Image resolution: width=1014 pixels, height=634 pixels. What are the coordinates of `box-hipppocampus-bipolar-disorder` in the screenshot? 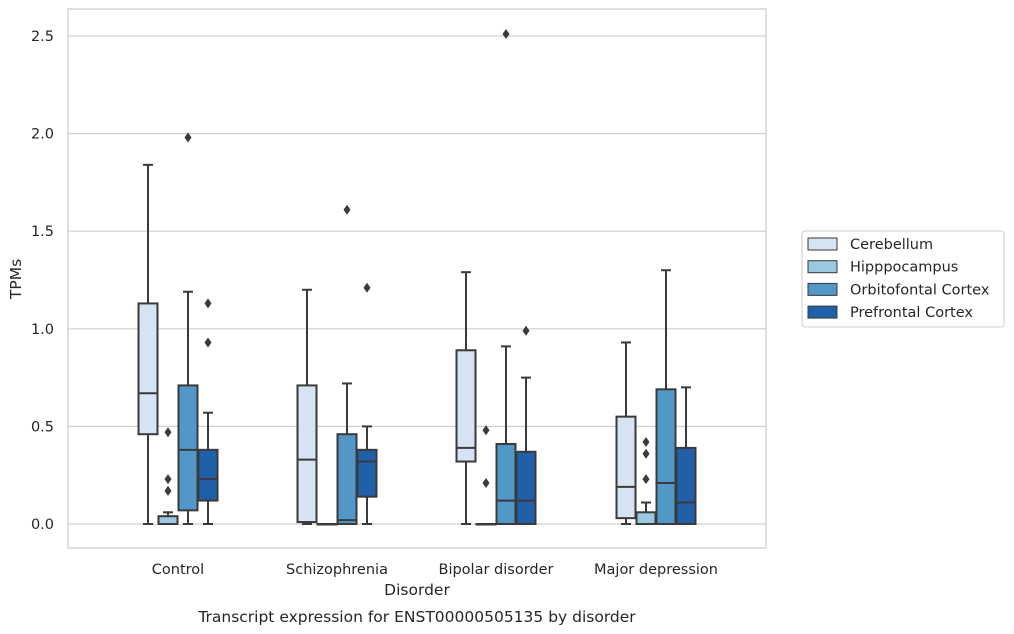 It's located at (486, 475).